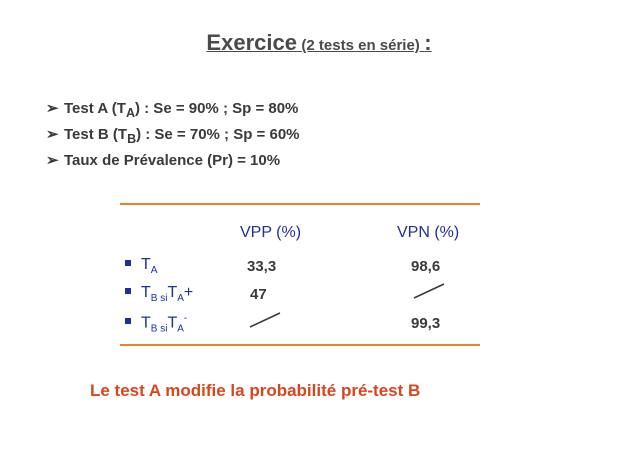 Image resolution: width=638 pixels, height=451 pixels. I want to click on slide-title: Exercice (2 tests en série) :, so click(319, 43).